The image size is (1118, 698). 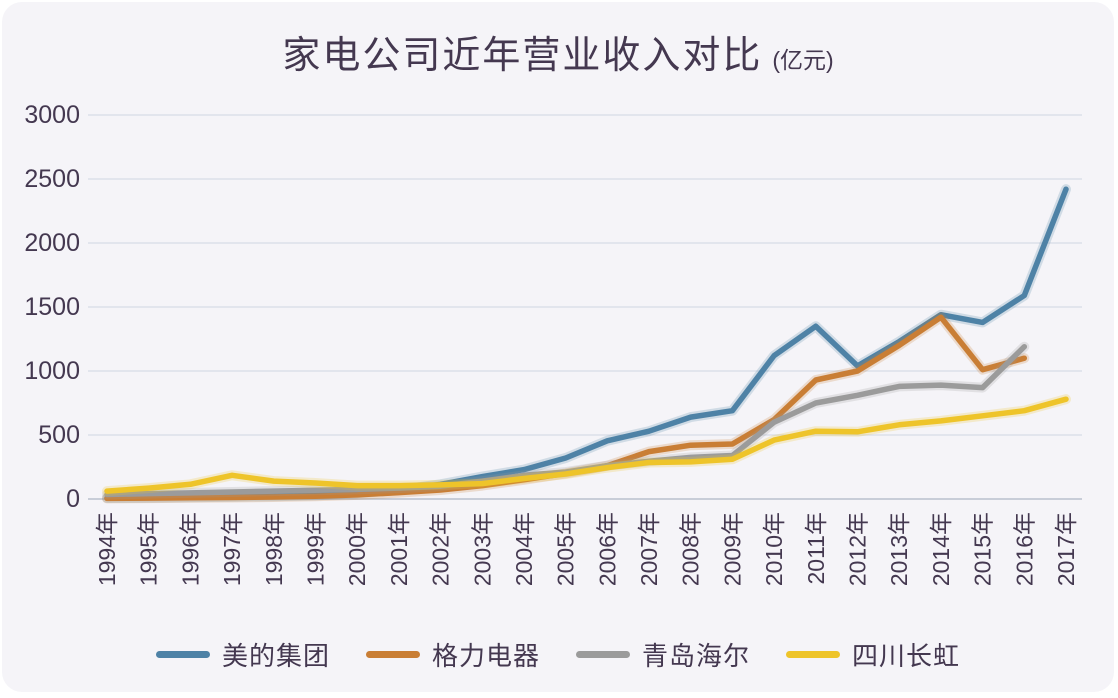 I want to click on x-tick-label: 2011年, so click(x=816, y=548).